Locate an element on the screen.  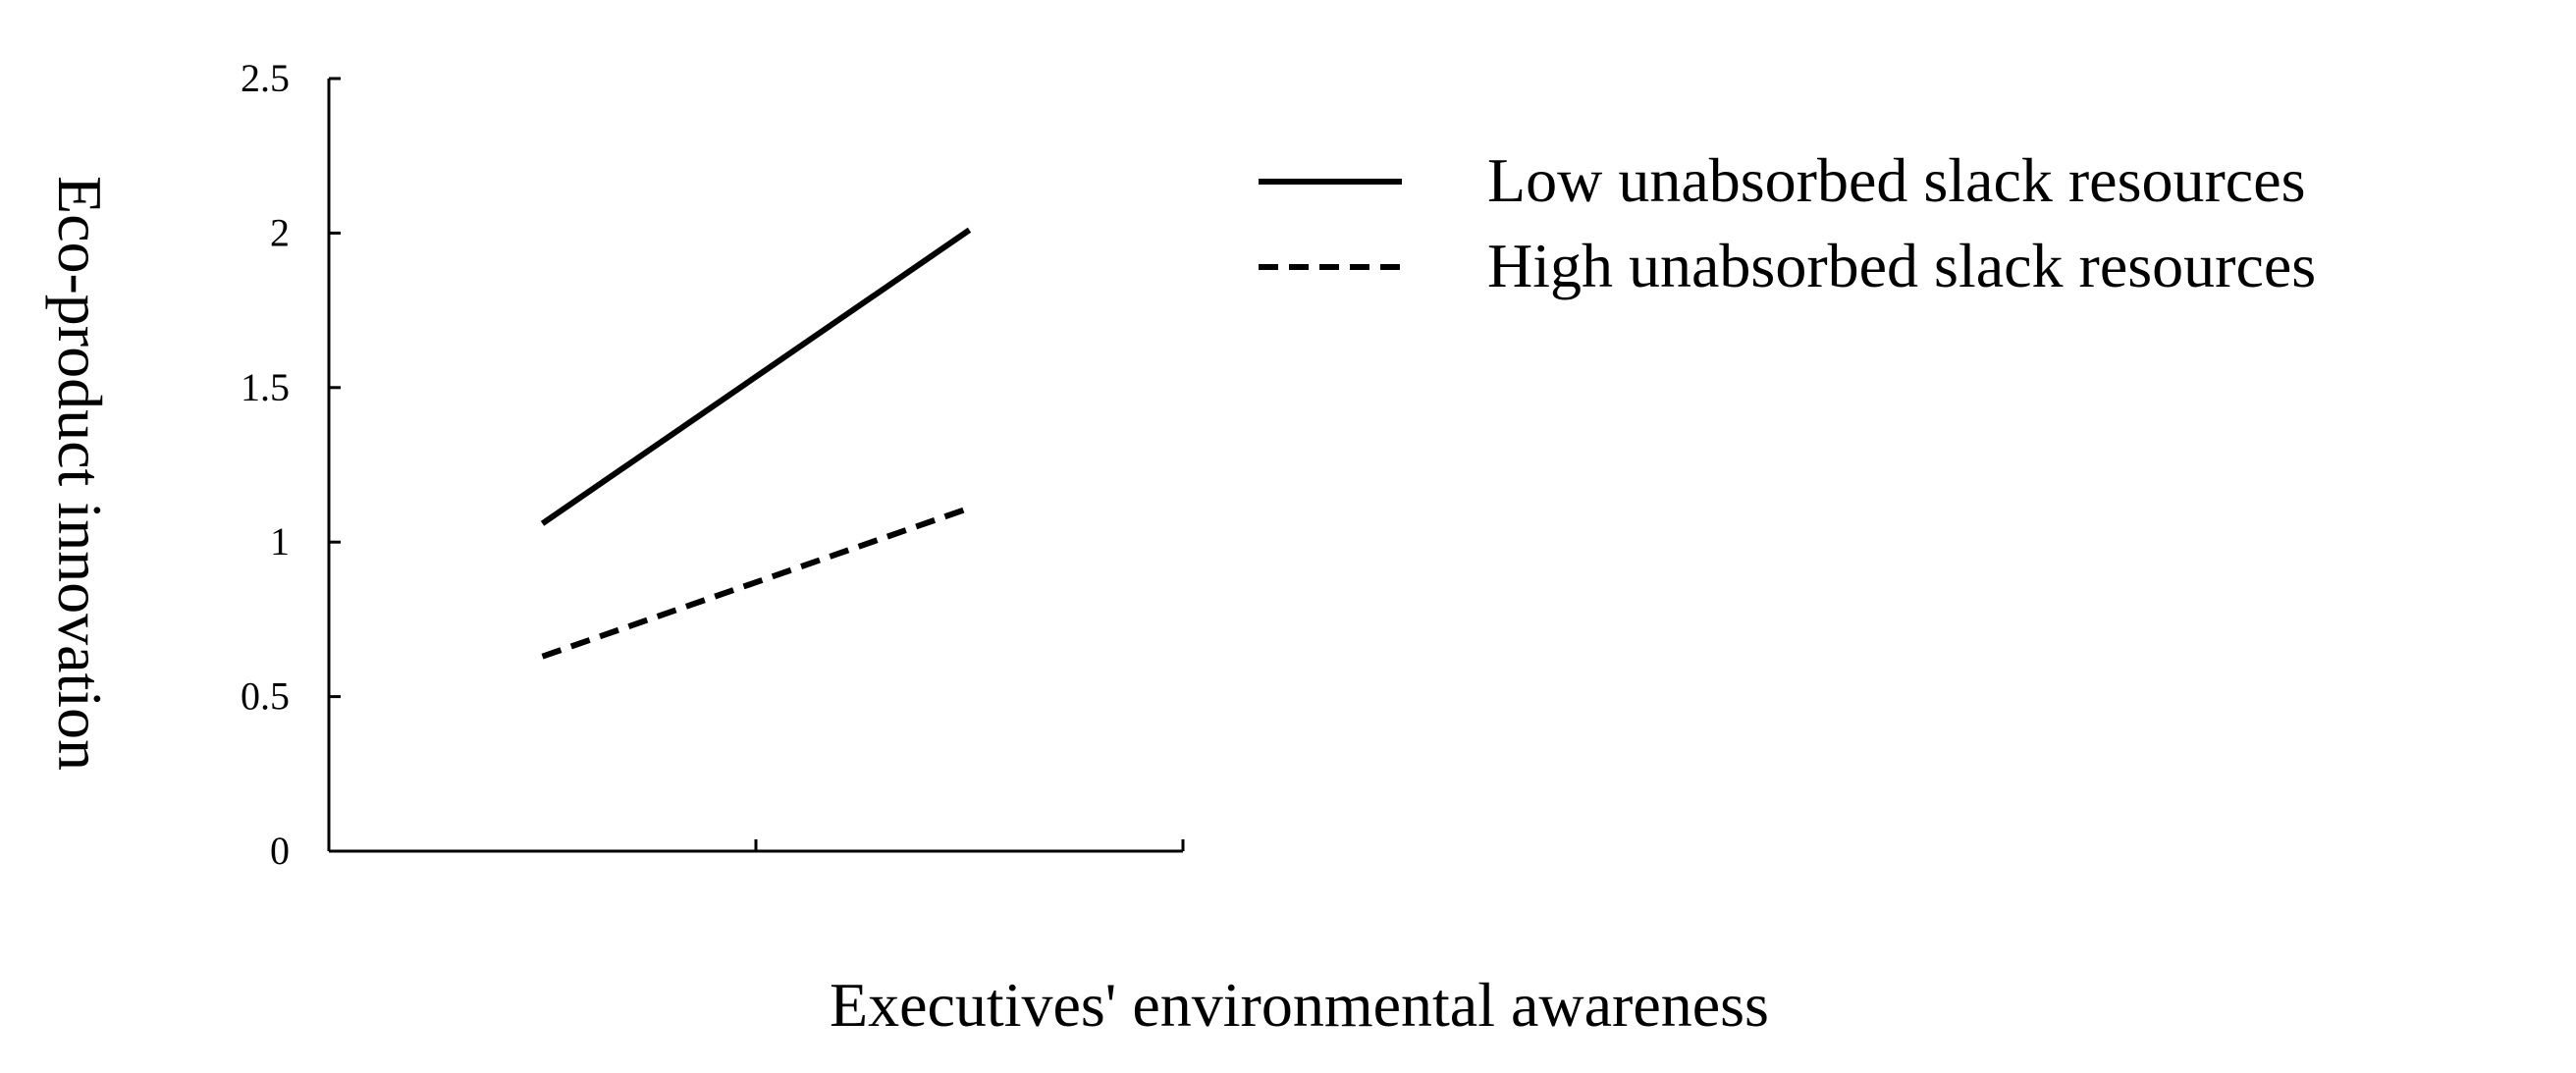
series-line-low-slack is located at coordinates (756, 376).